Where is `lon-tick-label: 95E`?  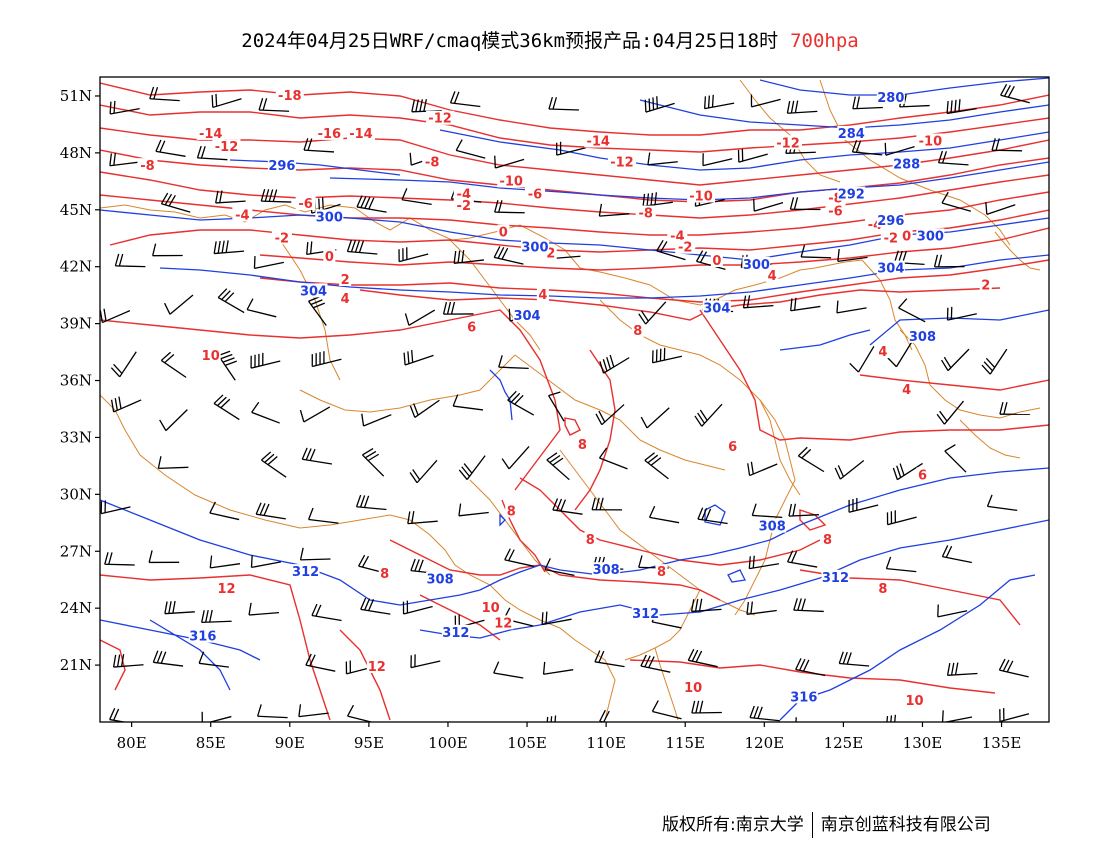 lon-tick-label: 95E is located at coordinates (369, 743).